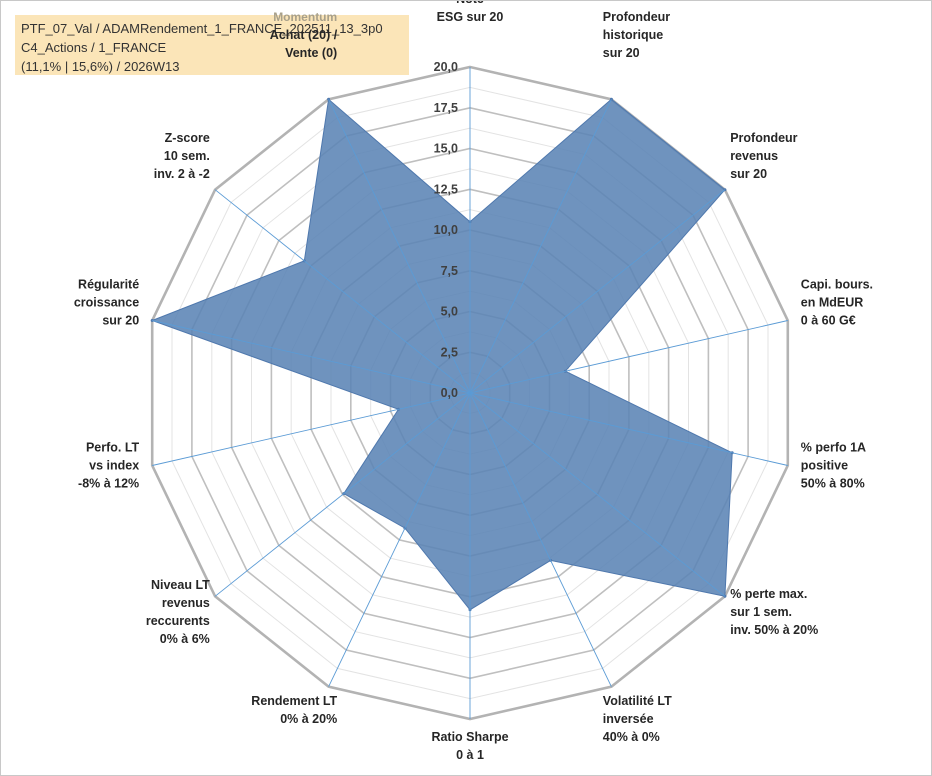  I want to click on category-label: Perfo. LT vs index -8% à 12%, so click(109, 465).